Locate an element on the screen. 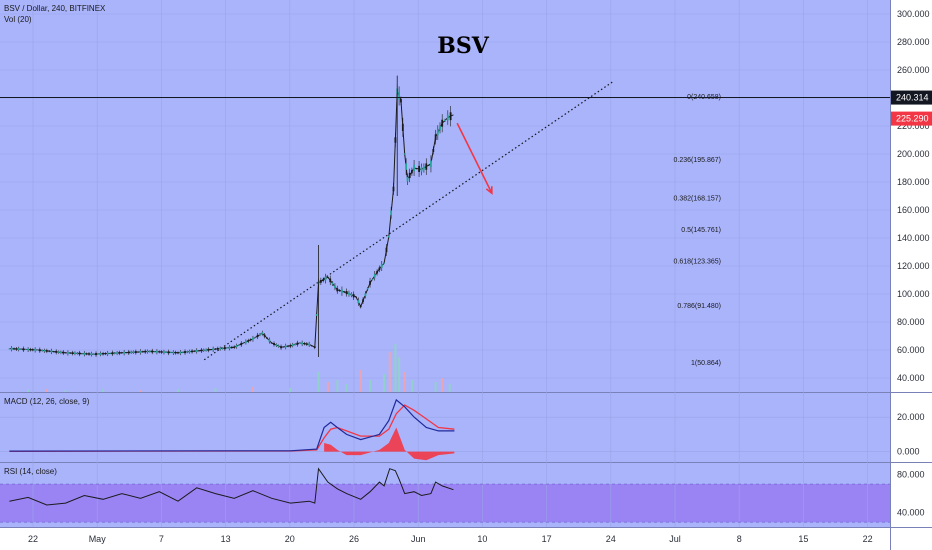 The width and height of the screenshot is (932, 550). time-tick-label: Jun is located at coordinates (418, 539).